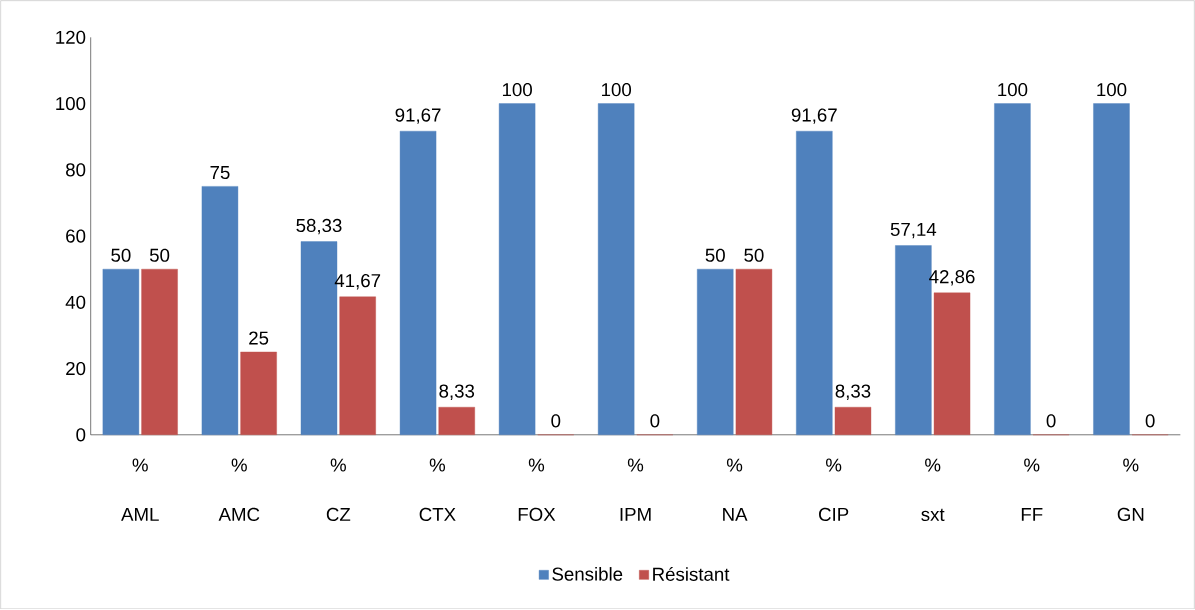  Describe the element at coordinates (75, 302) in the screenshot. I see `y-tick-label: 40` at that location.